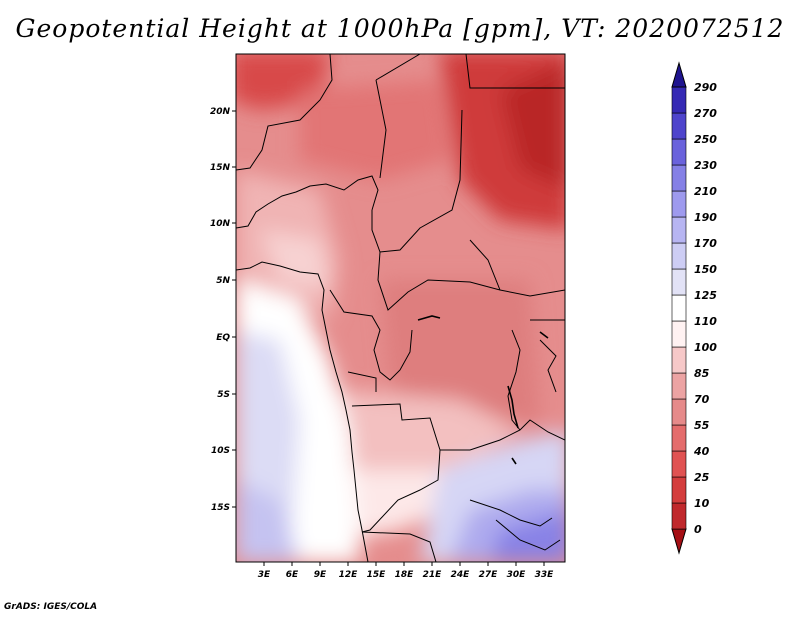 The height and width of the screenshot is (618, 800). Describe the element at coordinates (705, 321) in the screenshot. I see `colorbar-label: 110` at that location.